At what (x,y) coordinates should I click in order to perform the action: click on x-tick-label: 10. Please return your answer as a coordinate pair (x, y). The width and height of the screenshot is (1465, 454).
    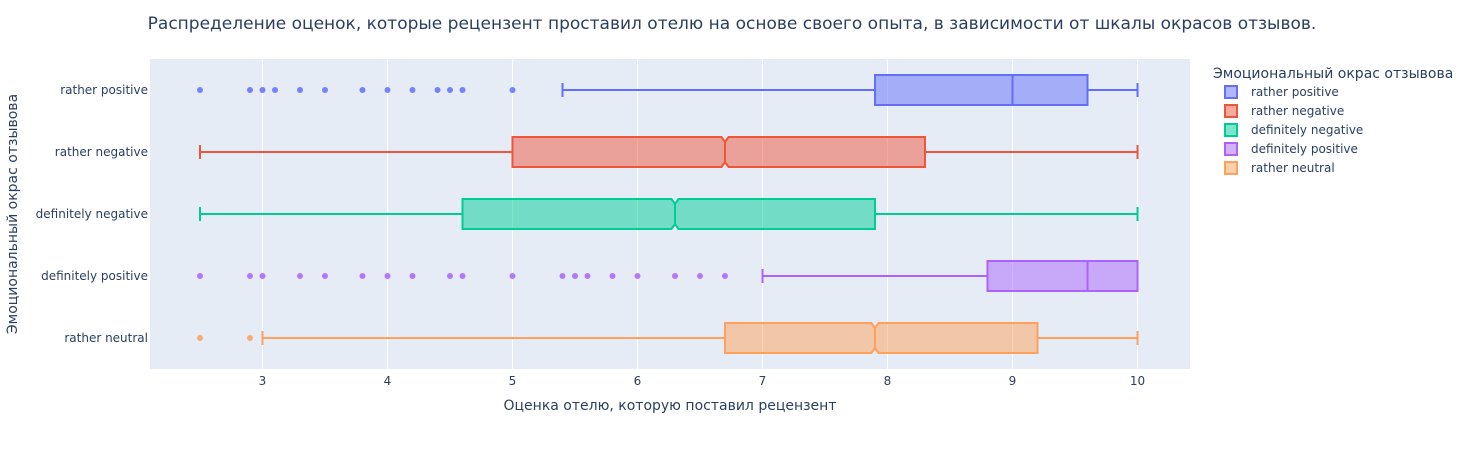
    Looking at the image, I should click on (1137, 381).